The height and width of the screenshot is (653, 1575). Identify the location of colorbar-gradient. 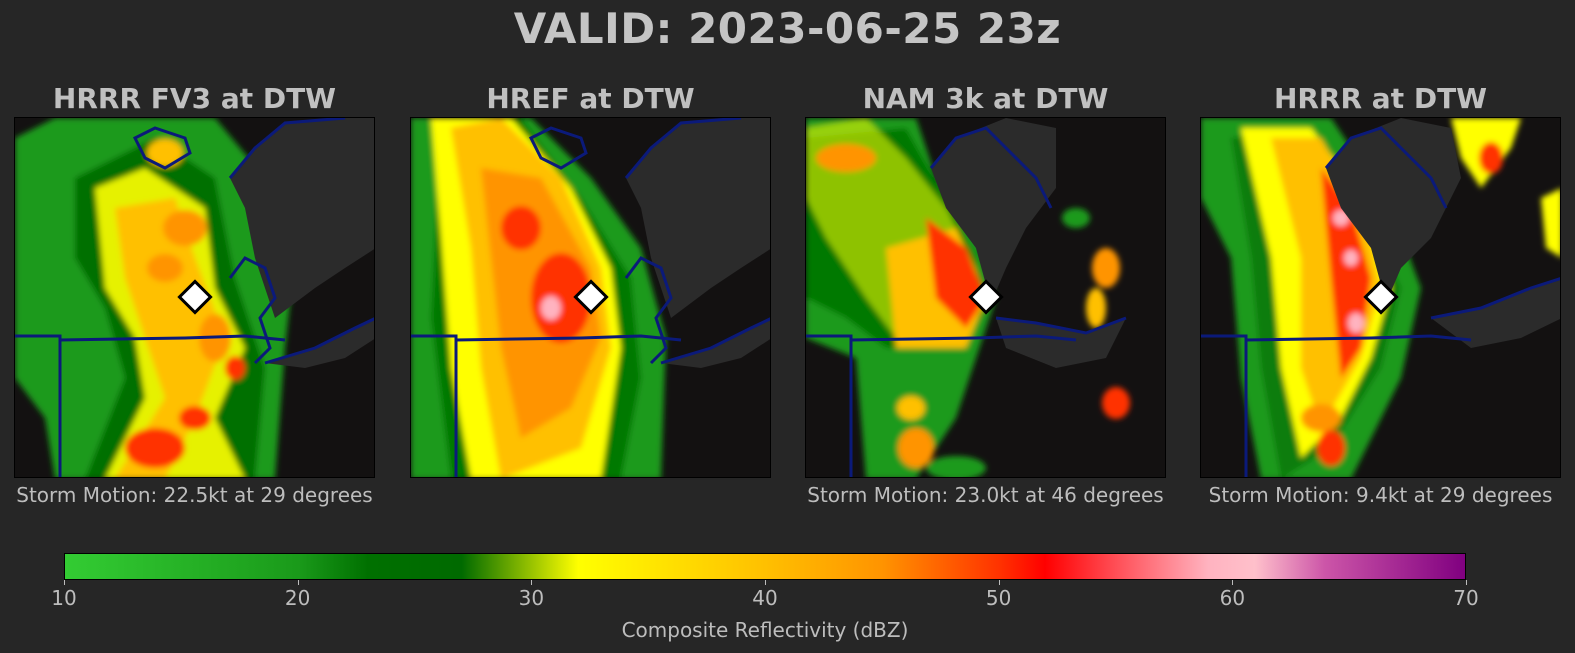
(765, 566).